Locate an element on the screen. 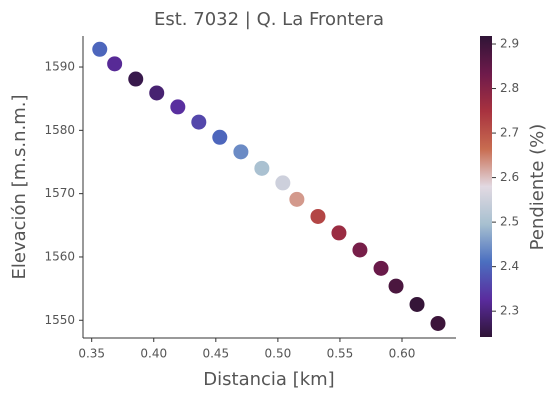  colorbar-tick-label: 2.3 is located at coordinates (509, 311).